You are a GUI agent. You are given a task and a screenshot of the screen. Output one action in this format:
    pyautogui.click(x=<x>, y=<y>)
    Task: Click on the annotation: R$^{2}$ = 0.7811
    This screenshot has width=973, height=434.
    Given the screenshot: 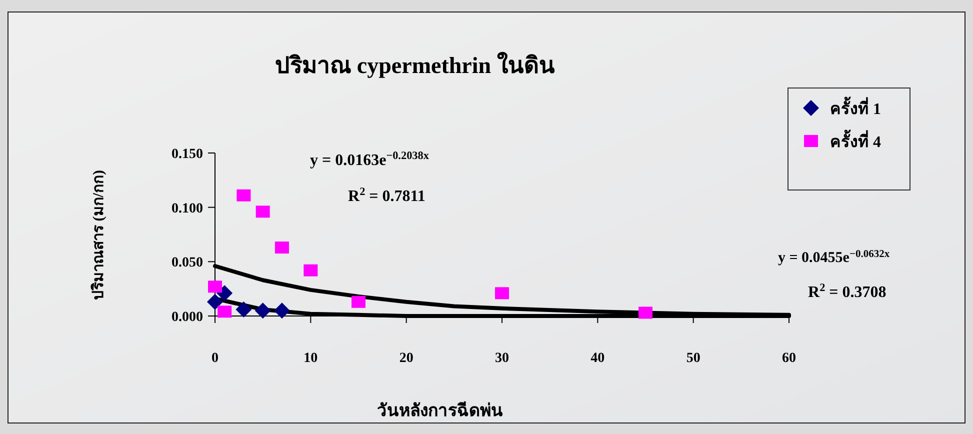 What is the action you would take?
    pyautogui.click(x=387, y=195)
    